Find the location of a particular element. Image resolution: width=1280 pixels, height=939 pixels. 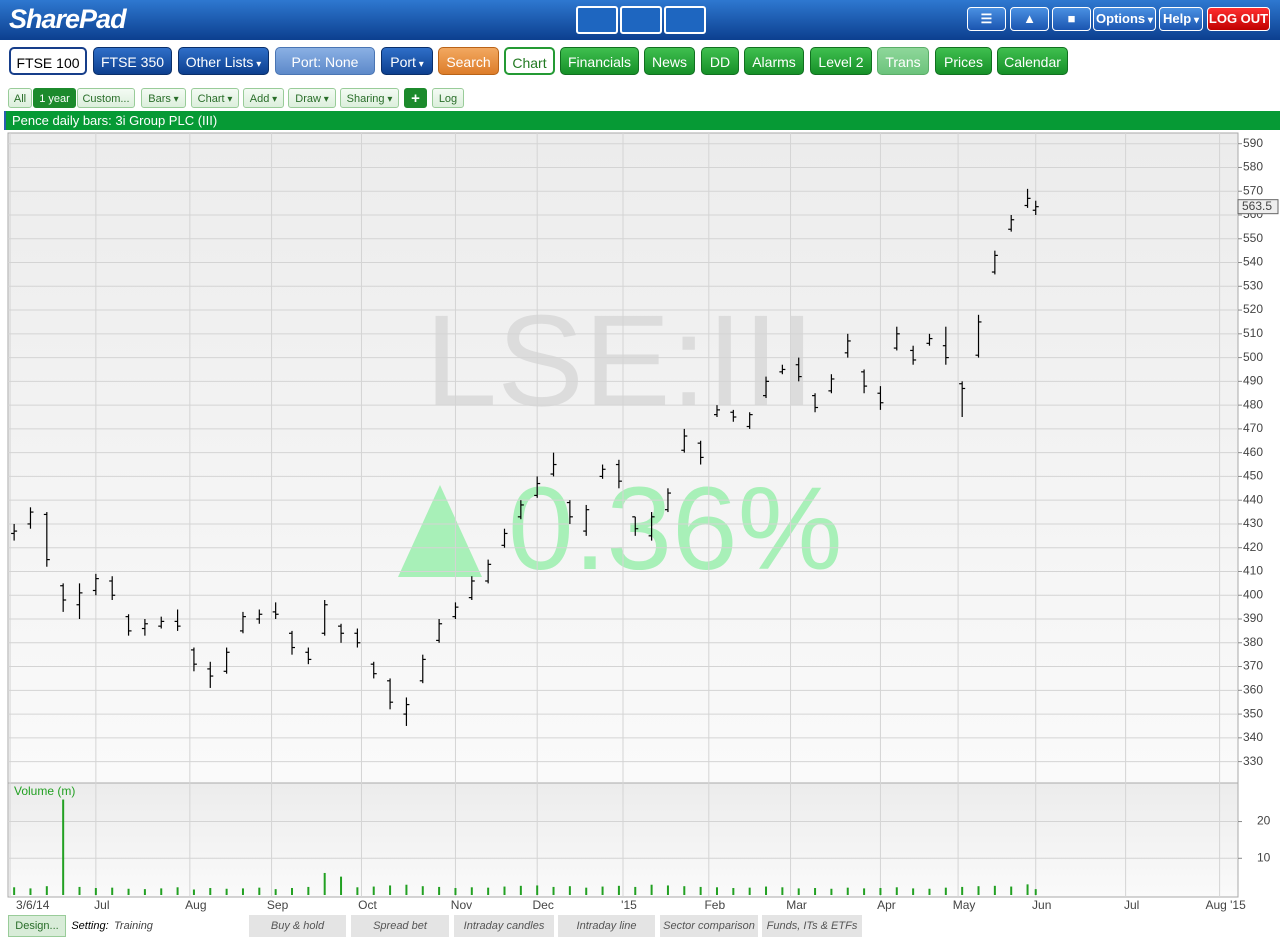

setting-tab: Funds, ITs & ETFs is located at coordinates (812, 926).